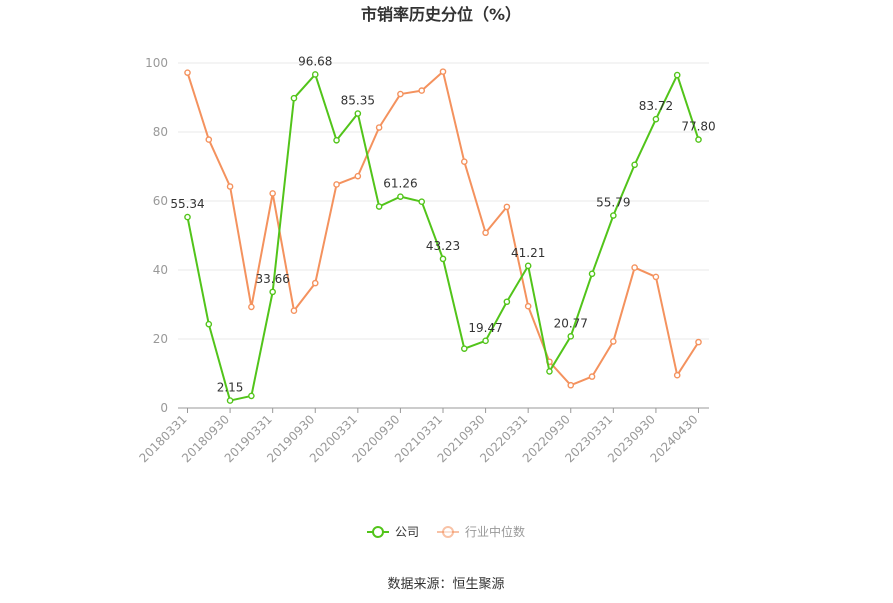 Image resolution: width=893 pixels, height=603 pixels. I want to click on data-label: 83.72, so click(656, 106).